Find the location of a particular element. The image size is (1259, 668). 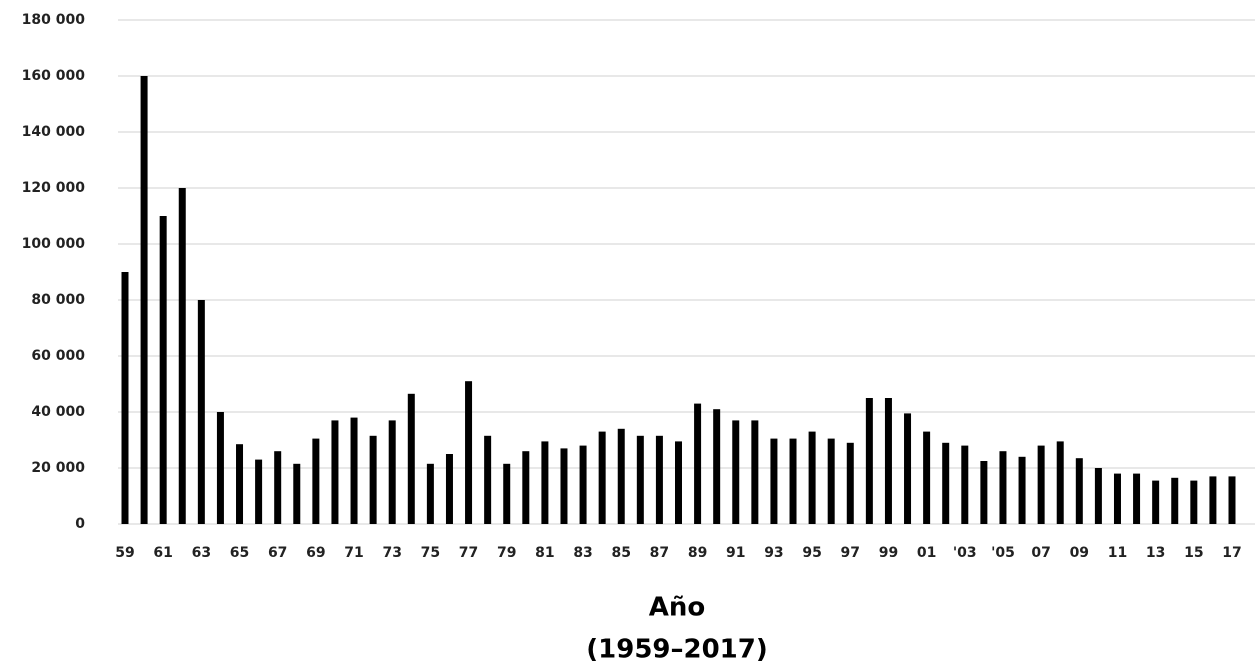

x-tick-label: 71 is located at coordinates (353, 553).